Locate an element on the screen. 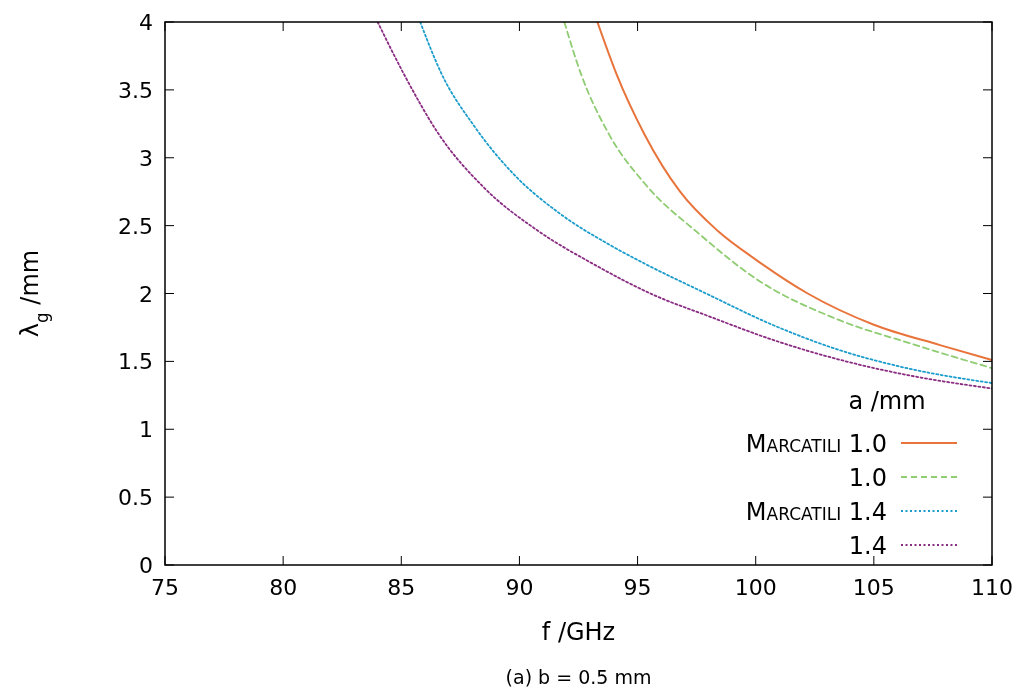  y-tick-label: 0.5 is located at coordinates (135, 498).